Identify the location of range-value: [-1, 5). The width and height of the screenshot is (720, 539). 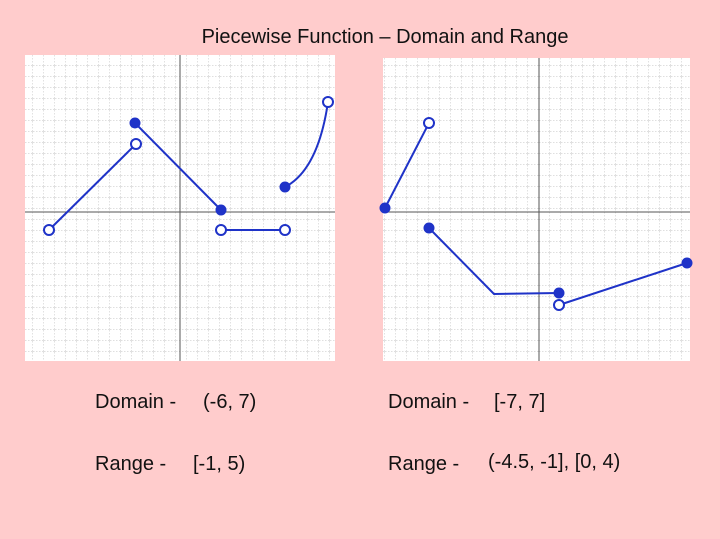
(219, 464).